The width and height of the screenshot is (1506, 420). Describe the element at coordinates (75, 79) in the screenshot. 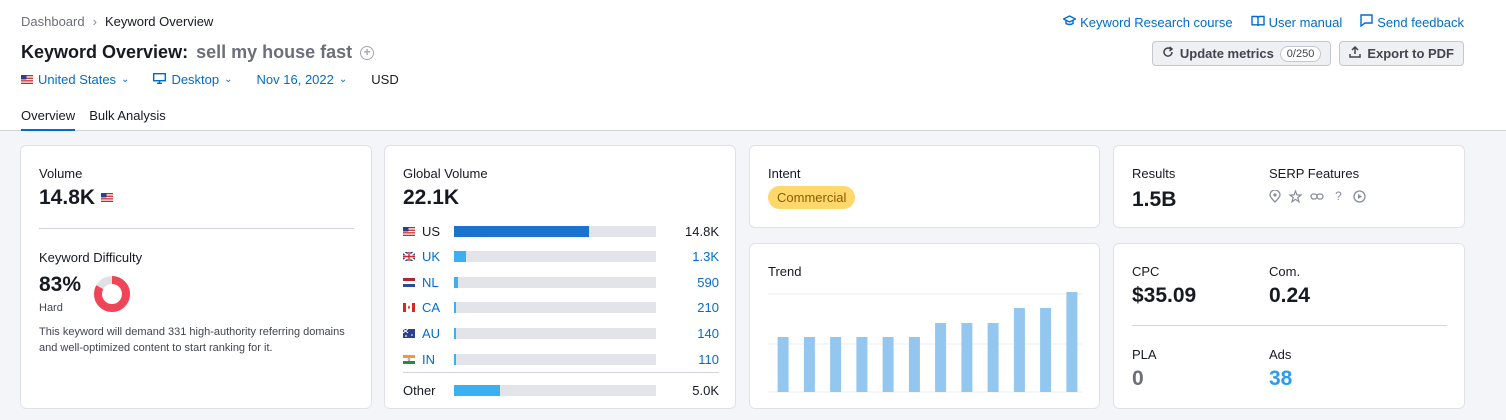

I see `country-select: United States ⌄` at that location.